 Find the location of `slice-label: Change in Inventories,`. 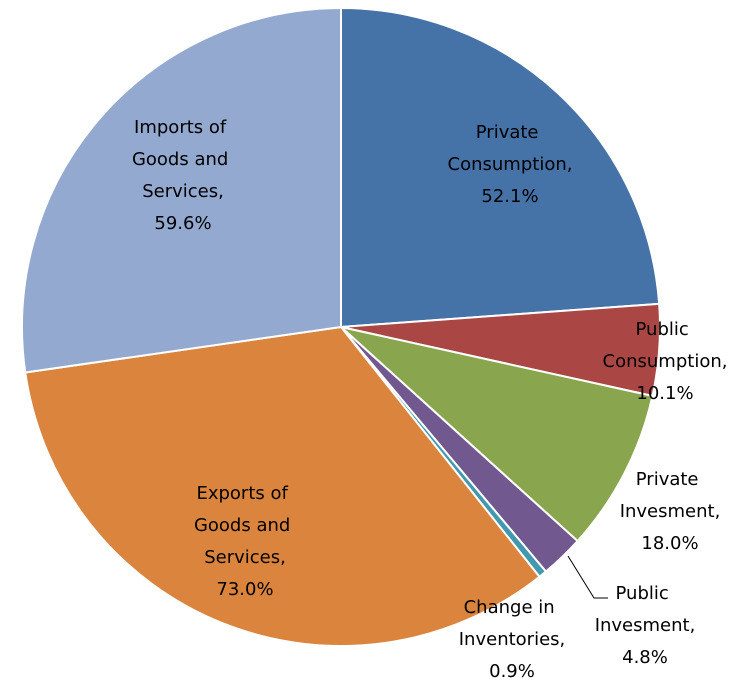

slice-label: Change in Inventories, is located at coordinates (512, 623).